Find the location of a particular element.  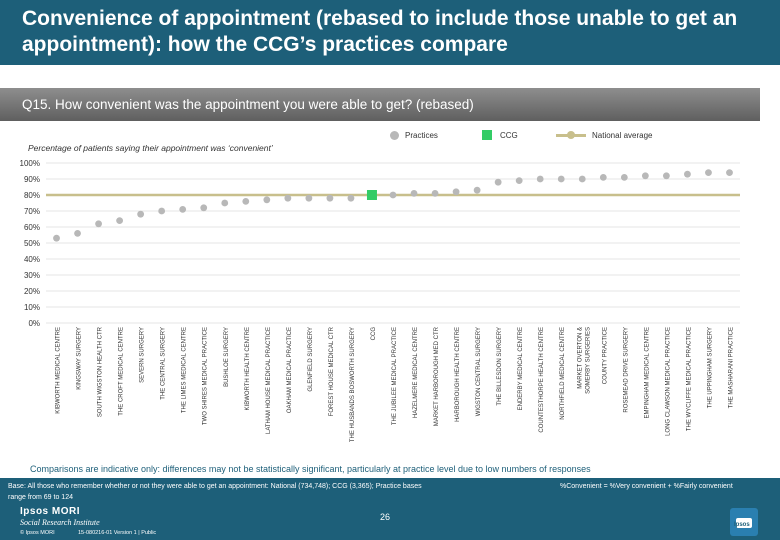

y-tick-label: 20% is located at coordinates (32, 291).